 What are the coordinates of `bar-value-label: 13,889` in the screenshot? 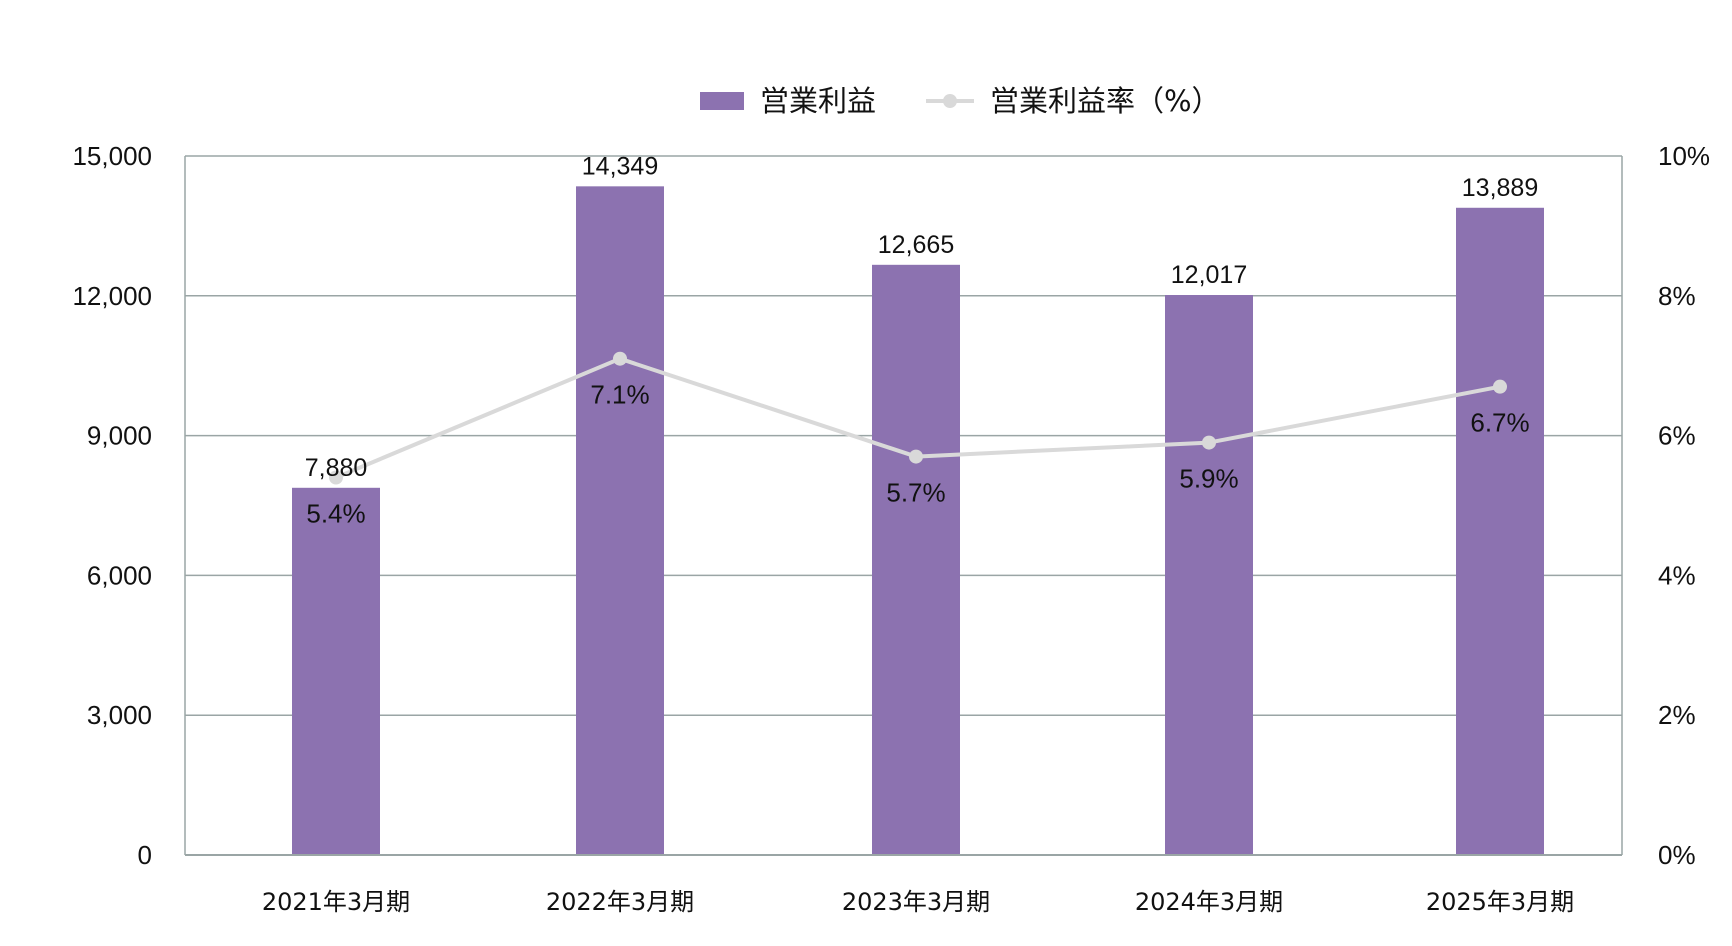 It's located at (1500, 188).